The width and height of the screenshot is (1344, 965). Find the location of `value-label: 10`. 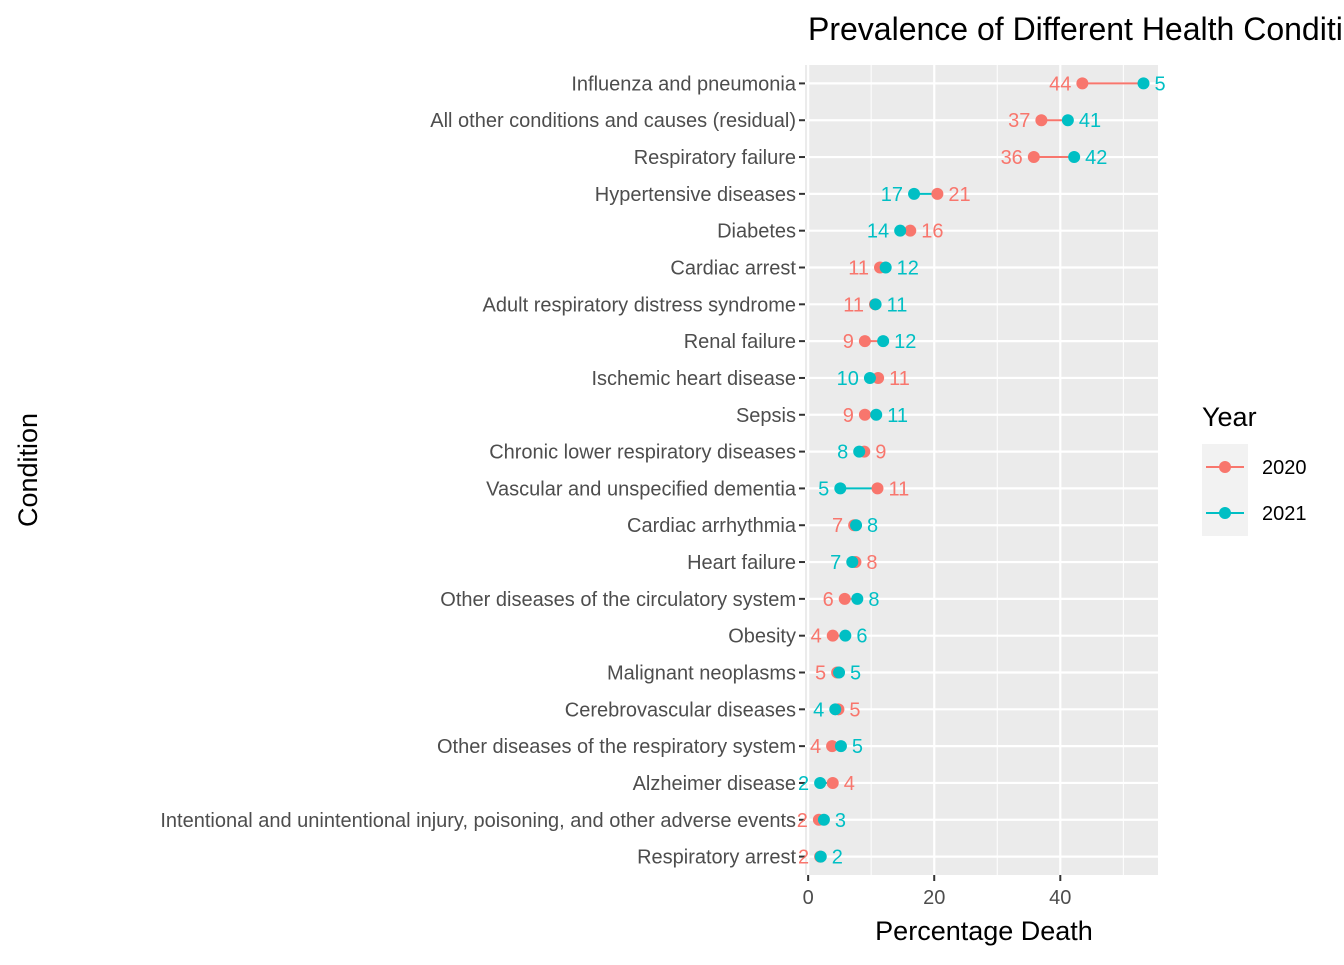

value-label: 10 is located at coordinates (848, 379).